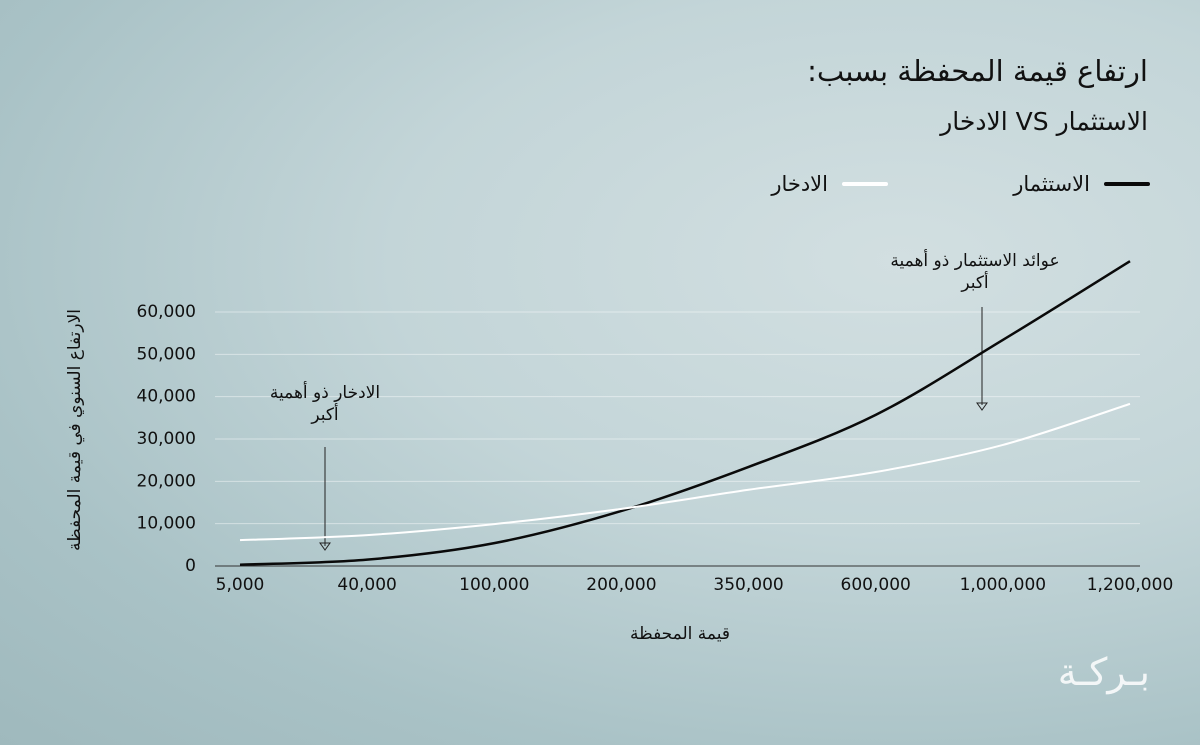  I want to click on x-tick-label: 5,000, so click(240, 585).